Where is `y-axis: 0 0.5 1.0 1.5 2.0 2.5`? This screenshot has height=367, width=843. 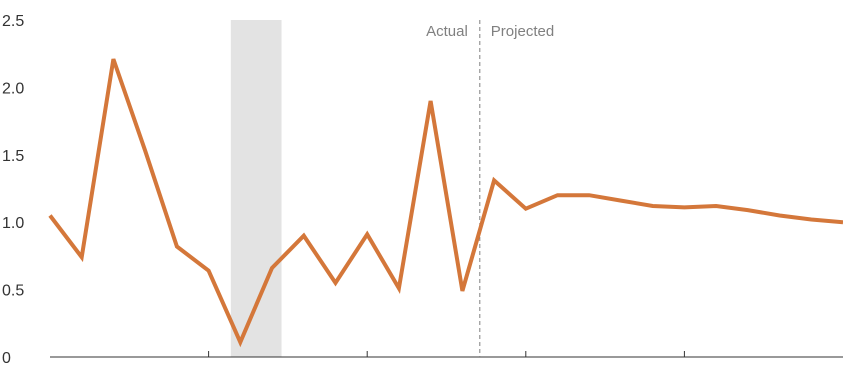
y-axis: 0 0.5 1.0 1.5 2.0 2.5 is located at coordinates (13, 190).